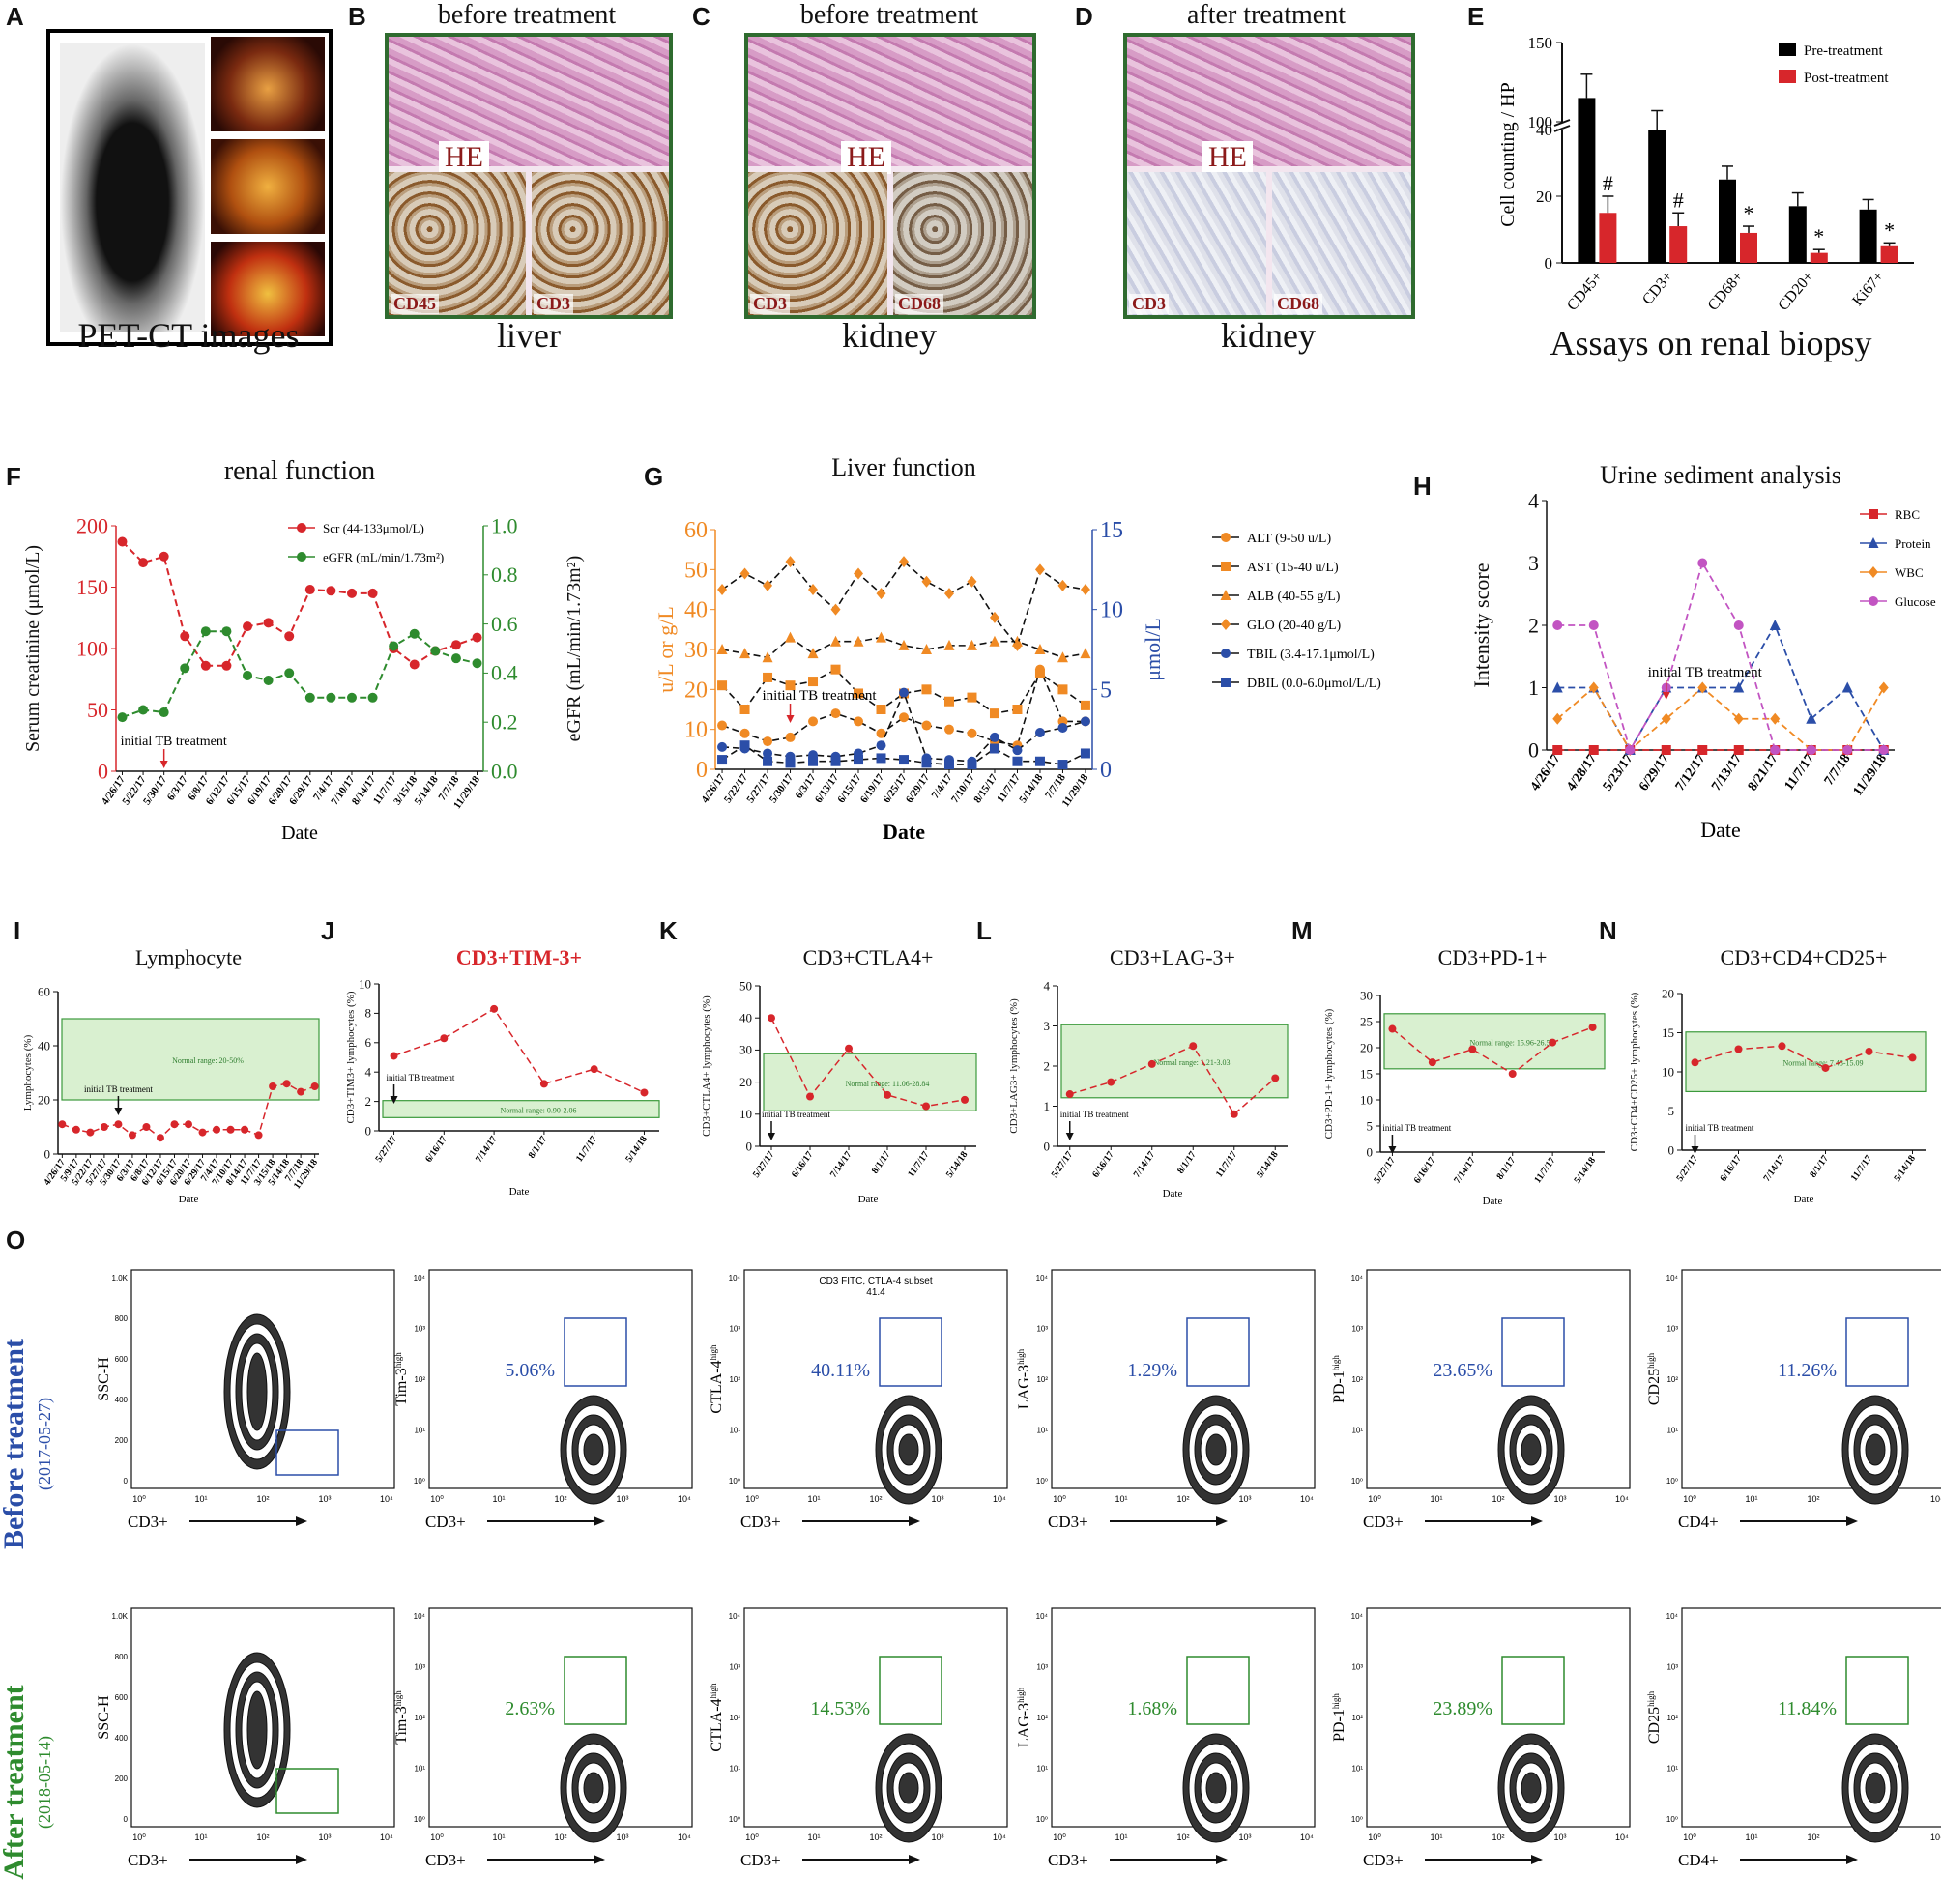 The image size is (1941, 1904). I want to click on y-tick-label: 10¹, so click(1357, 1431).